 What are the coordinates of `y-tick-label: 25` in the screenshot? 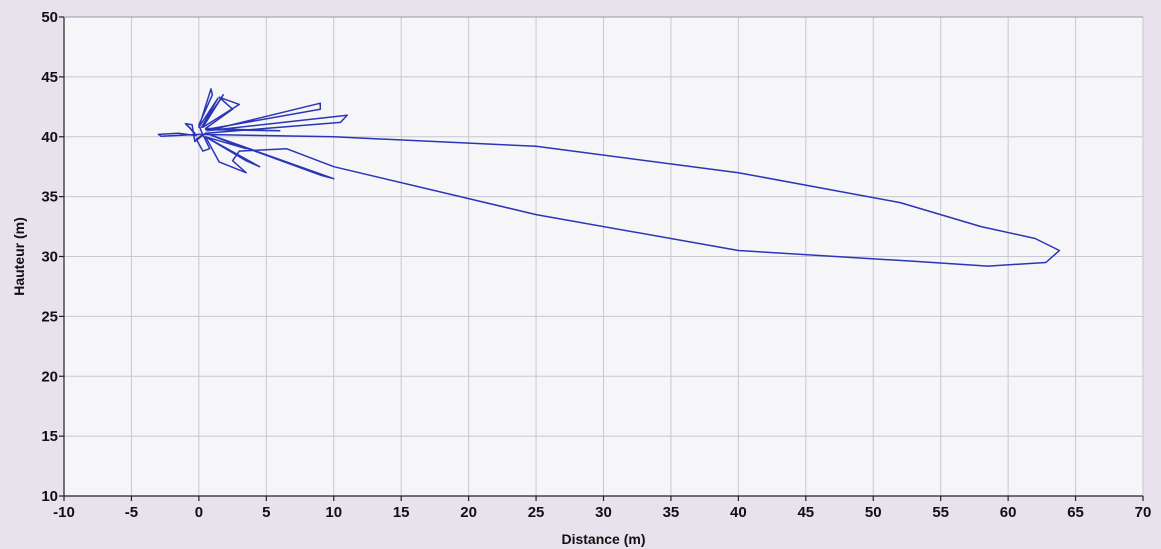 It's located at (49, 316).